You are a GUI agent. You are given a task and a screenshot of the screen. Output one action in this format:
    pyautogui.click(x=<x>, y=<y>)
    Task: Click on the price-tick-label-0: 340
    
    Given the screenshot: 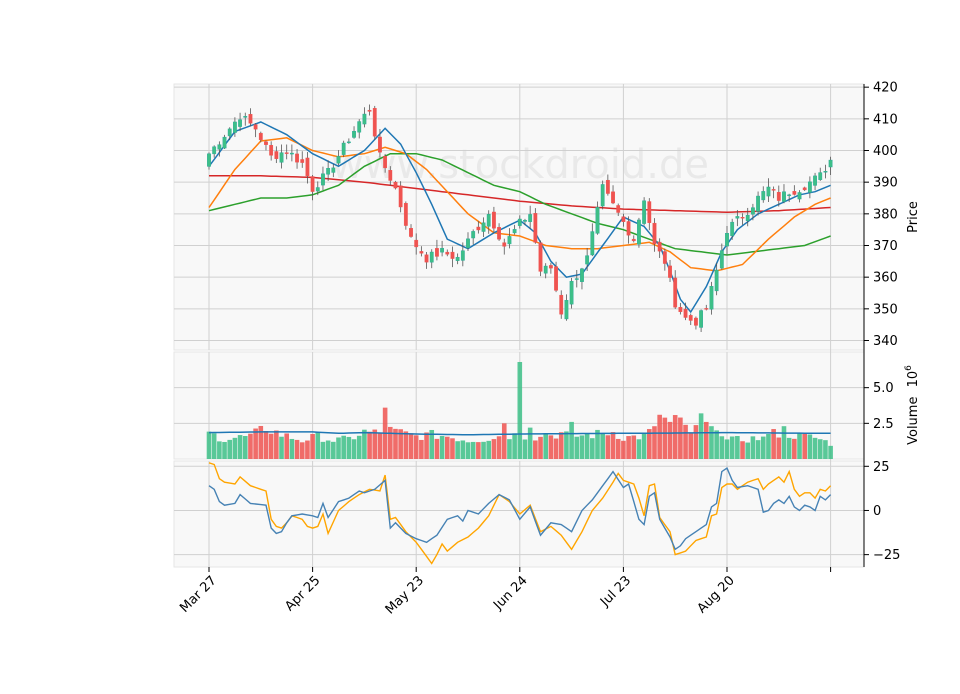 What is the action you would take?
    pyautogui.click(x=885, y=341)
    